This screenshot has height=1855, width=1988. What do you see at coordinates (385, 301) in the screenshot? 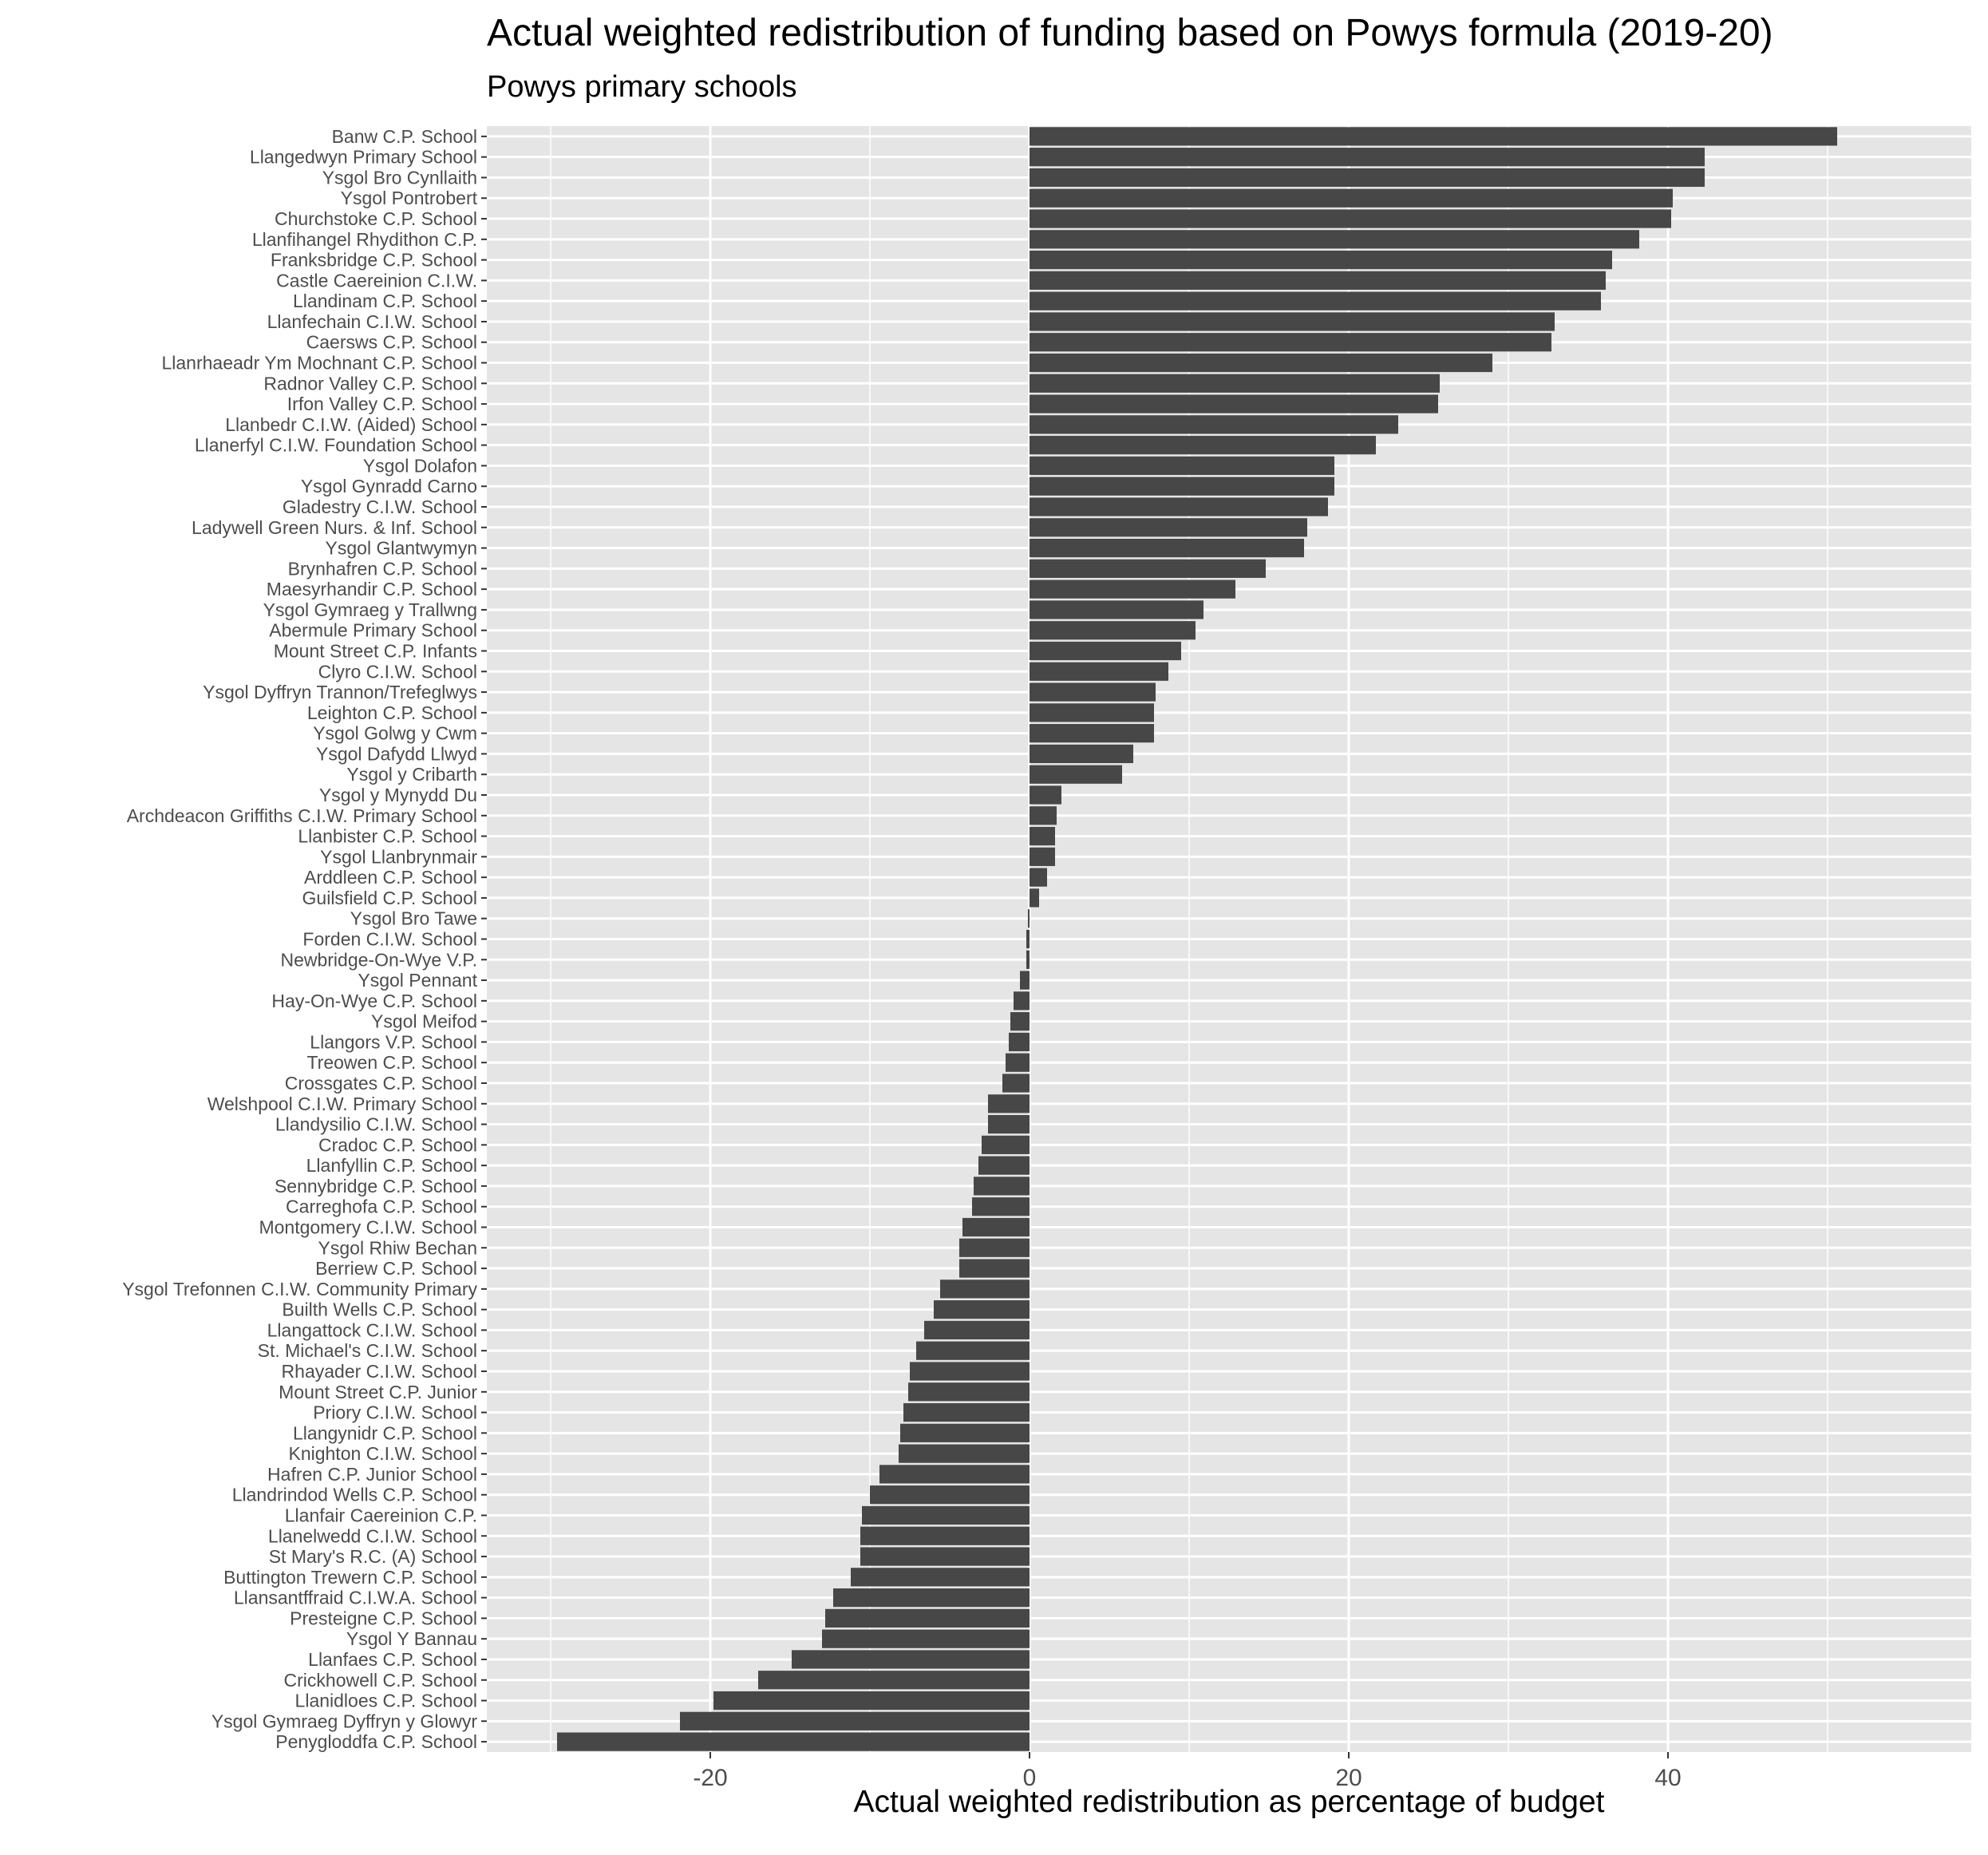
I see `y-tick-label: Llandinam C.P. School` at bounding box center [385, 301].